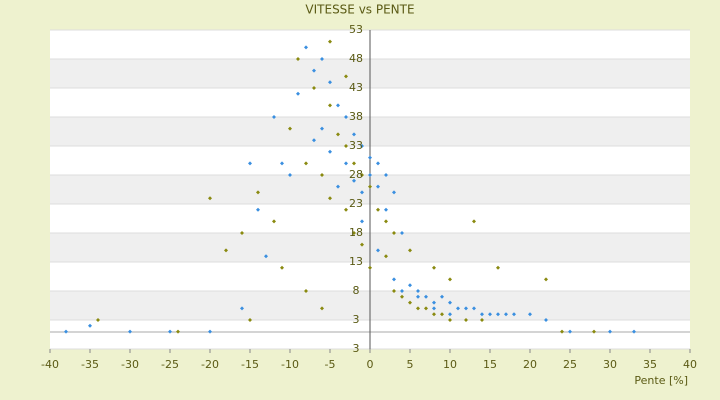 Image resolution: width=720 pixels, height=400 pixels. Describe the element at coordinates (370, 364) in the screenshot. I see `x-tick-label: 0` at that location.